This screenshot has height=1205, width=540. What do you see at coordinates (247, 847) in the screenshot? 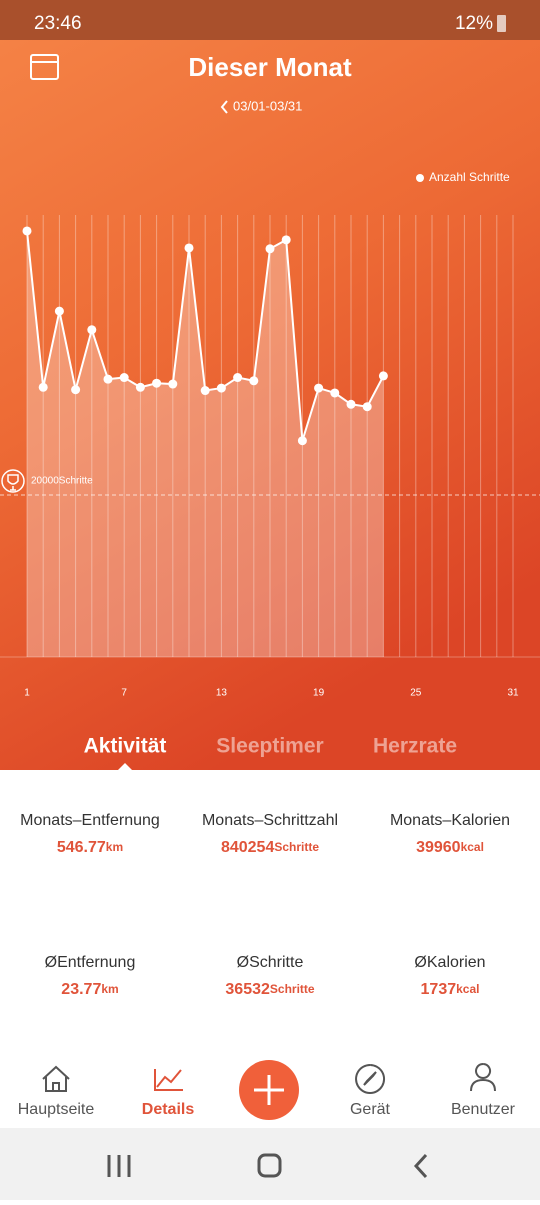
I see `stat-number: 840254` at bounding box center [247, 847].